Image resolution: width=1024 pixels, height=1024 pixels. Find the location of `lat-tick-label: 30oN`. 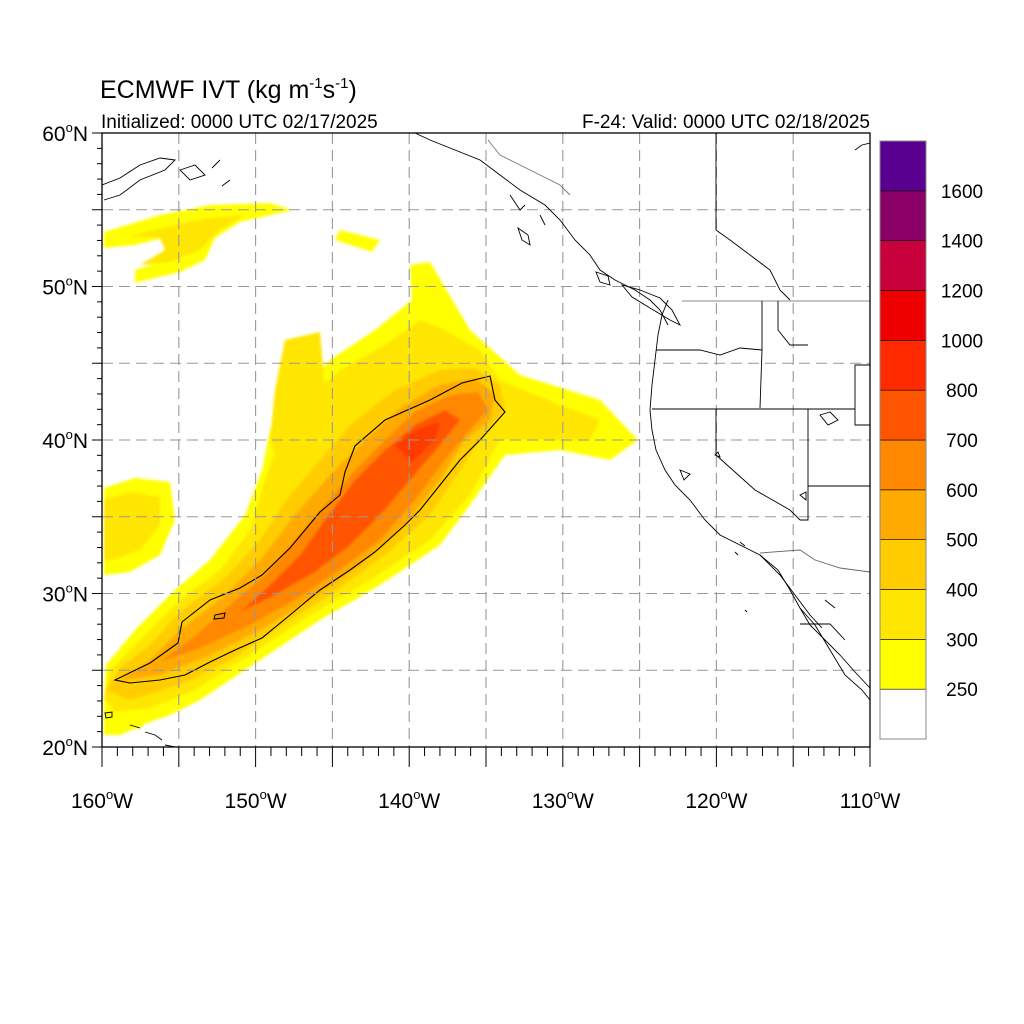

lat-tick-label: 30oN is located at coordinates (65, 594).